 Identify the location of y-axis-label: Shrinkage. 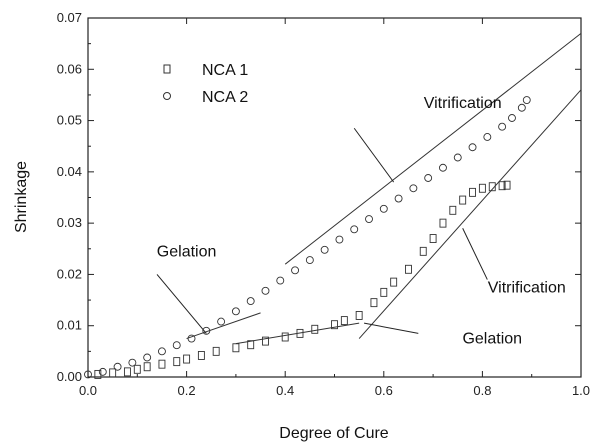
(21, 197).